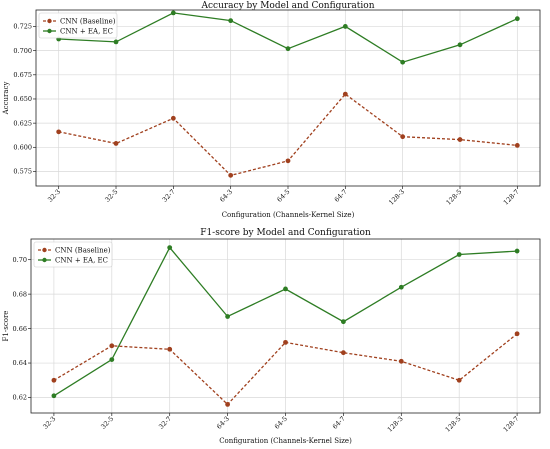  I want to click on y-tick-label: 0.66, so click(20, 329).